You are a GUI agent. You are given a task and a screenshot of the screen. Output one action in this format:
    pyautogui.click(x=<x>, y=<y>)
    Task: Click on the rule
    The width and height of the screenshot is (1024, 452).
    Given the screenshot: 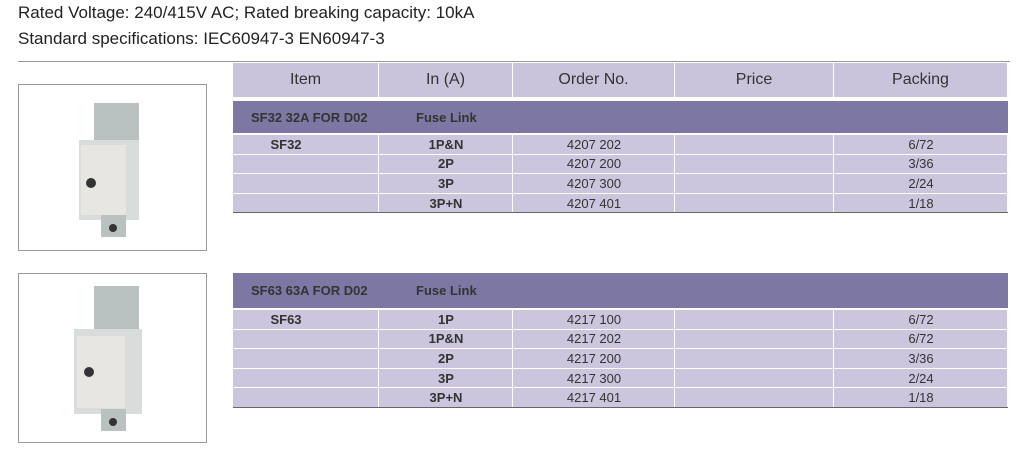 What is the action you would take?
    pyautogui.click(x=514, y=61)
    